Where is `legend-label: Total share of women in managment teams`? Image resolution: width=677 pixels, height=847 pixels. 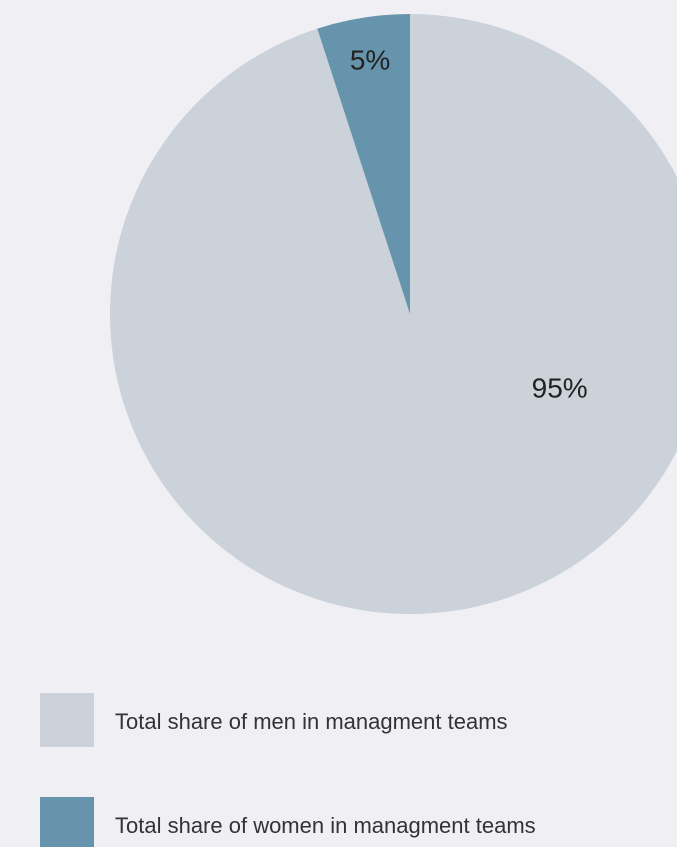
legend-label: Total share of women in managment teams is located at coordinates (325, 825).